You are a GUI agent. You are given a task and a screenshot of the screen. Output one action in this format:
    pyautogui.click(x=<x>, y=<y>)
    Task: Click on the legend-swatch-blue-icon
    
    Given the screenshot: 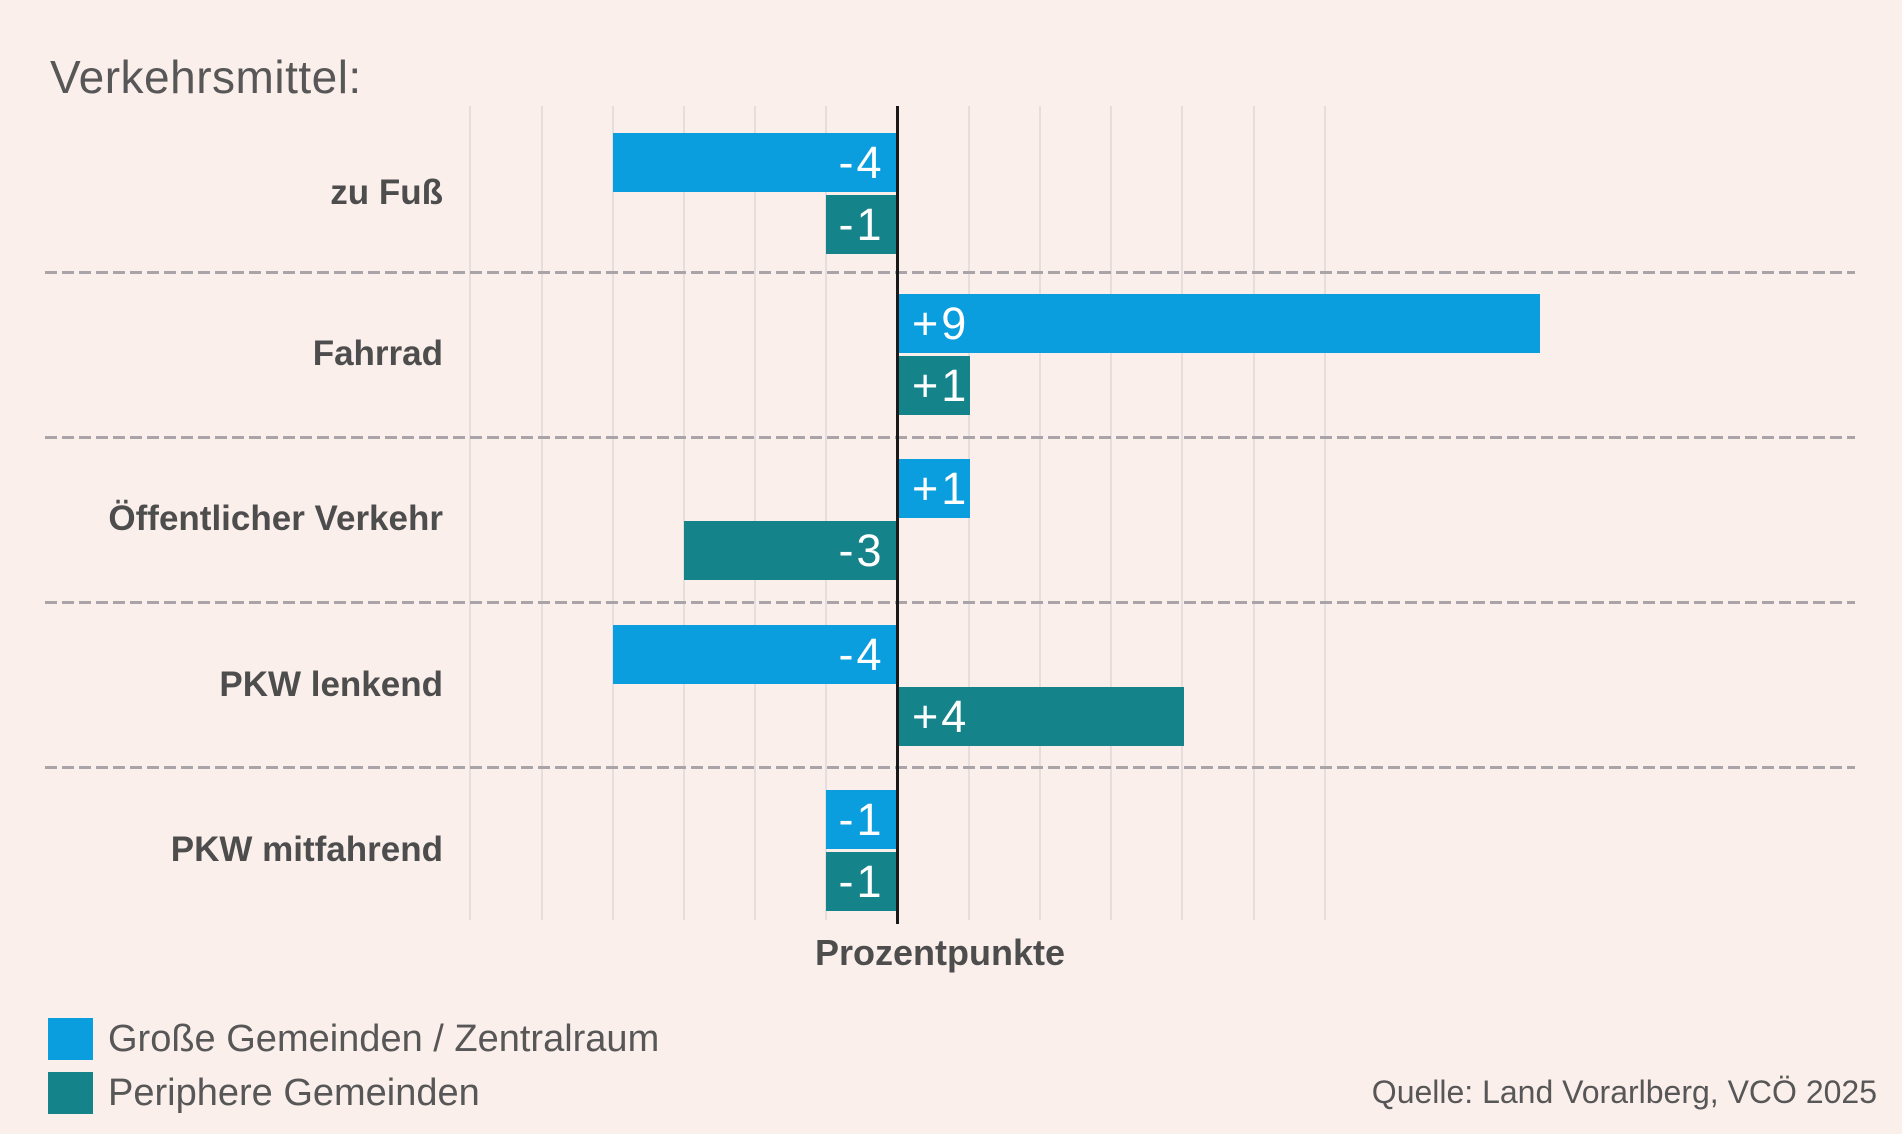 What is the action you would take?
    pyautogui.click(x=70, y=1039)
    